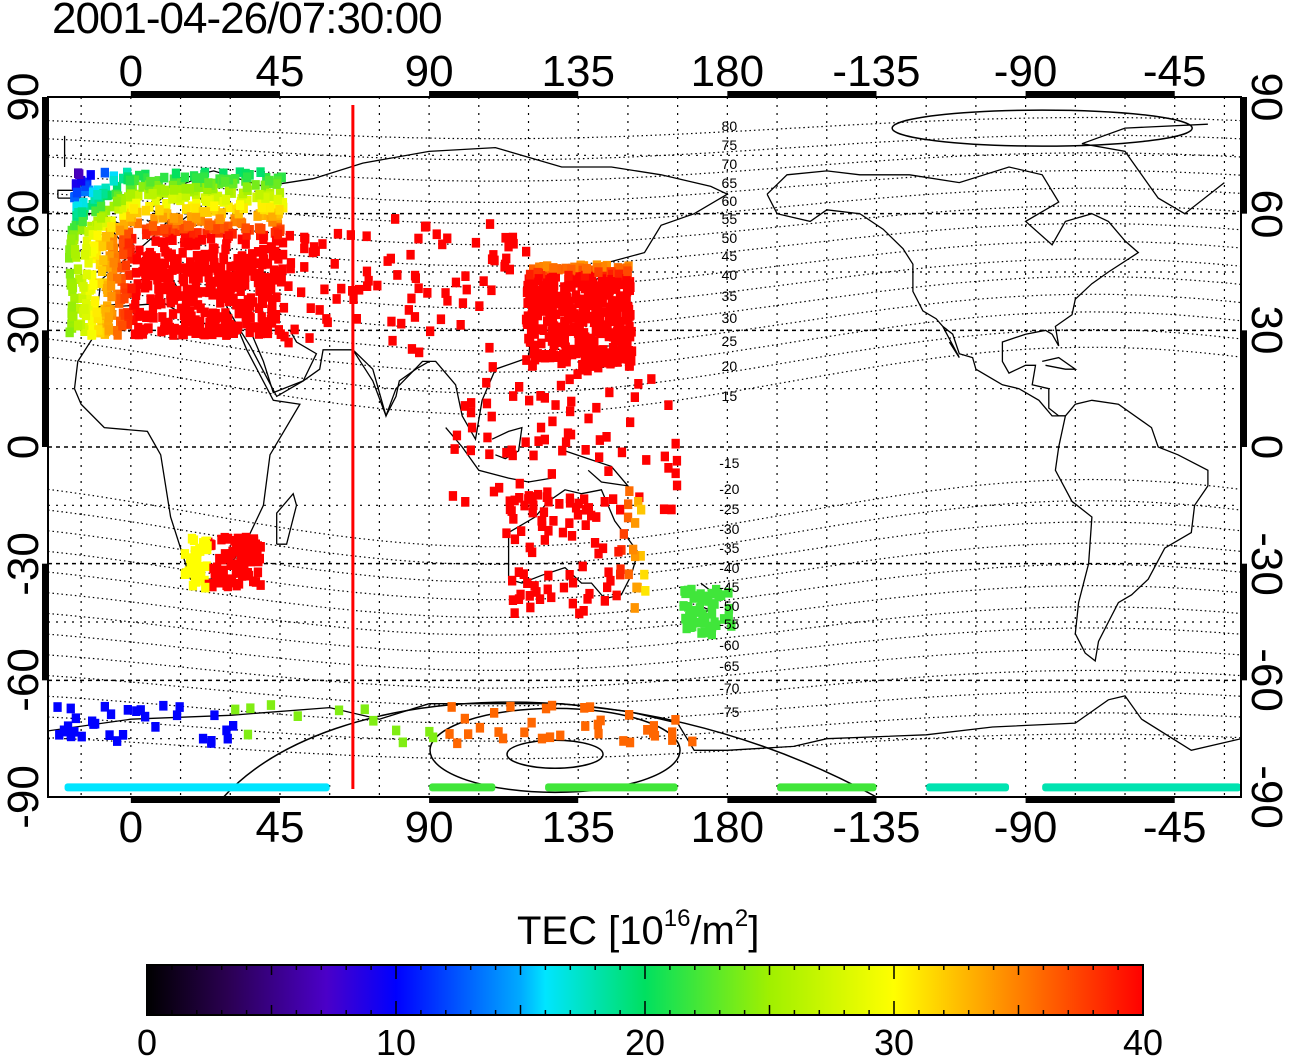  Describe the element at coordinates (727, 71) in the screenshot. I see `top-lon-tick: 180` at that location.